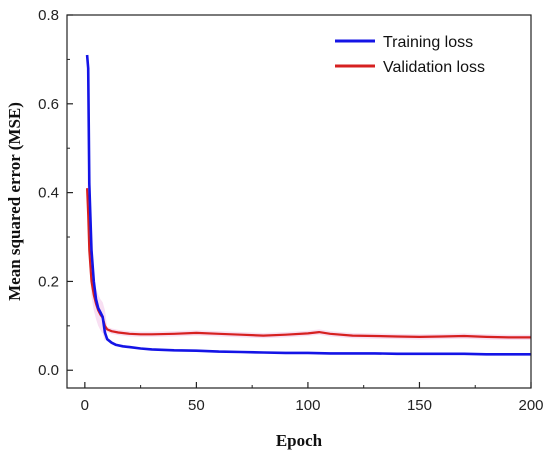 This screenshot has height=461, width=550. I want to click on legend: Training loss Validation loss, so click(410, 55).